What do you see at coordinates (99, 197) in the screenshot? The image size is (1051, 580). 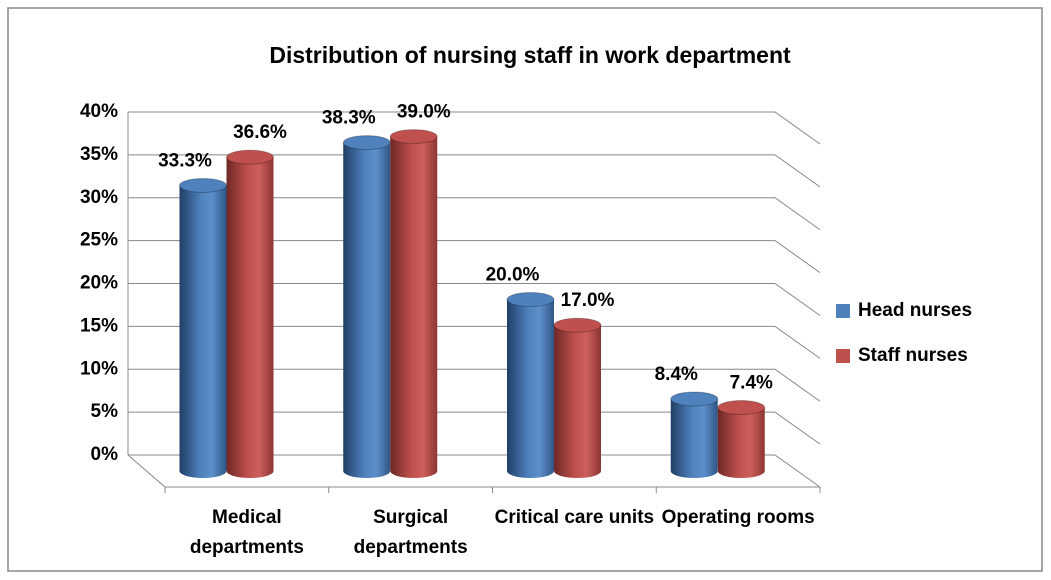 I see `y-tick-label: 30%` at bounding box center [99, 197].